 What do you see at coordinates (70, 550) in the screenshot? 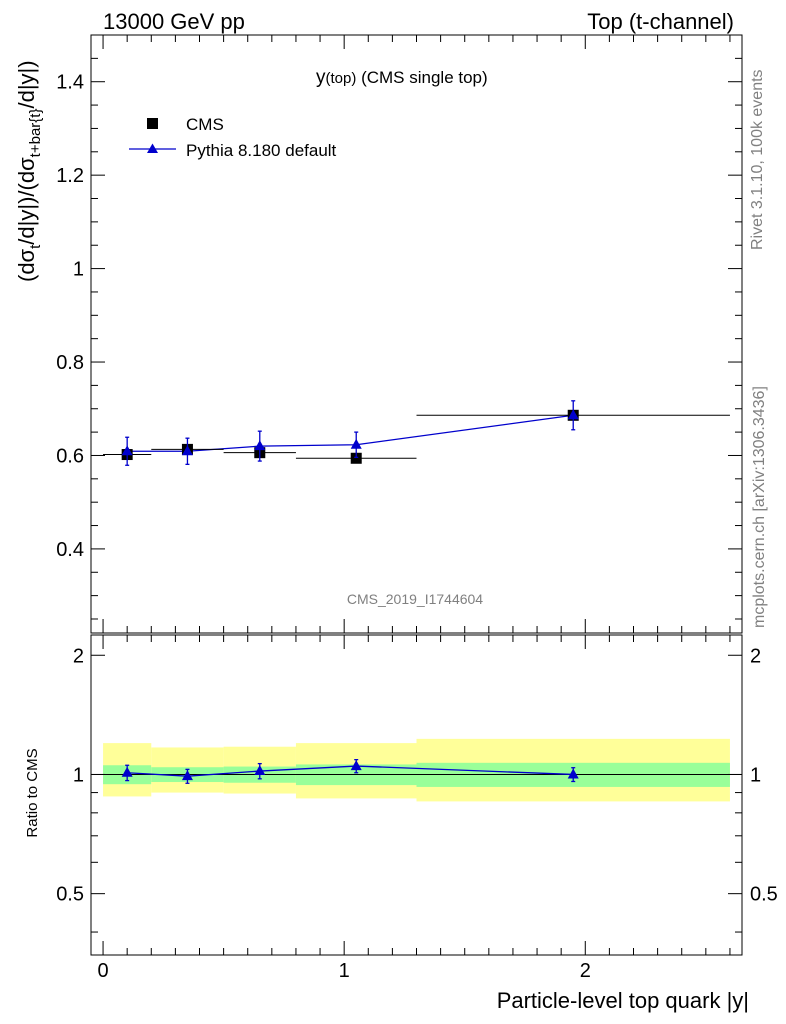
I see `main-y-tick-label: 0.4` at bounding box center [70, 550].